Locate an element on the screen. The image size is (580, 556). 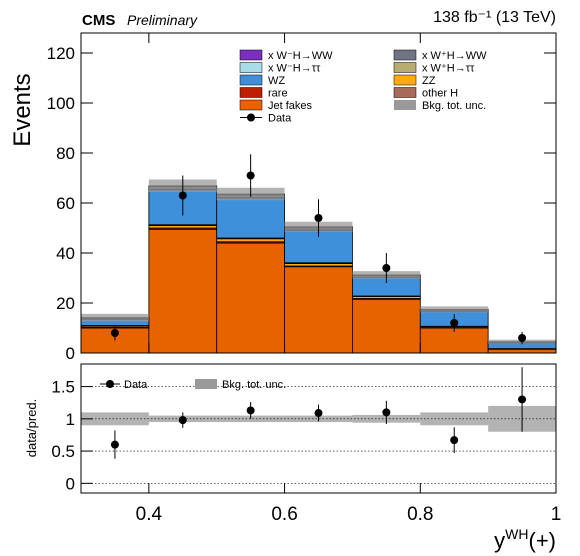
legend-label: Jet fakes is located at coordinates (290, 106).